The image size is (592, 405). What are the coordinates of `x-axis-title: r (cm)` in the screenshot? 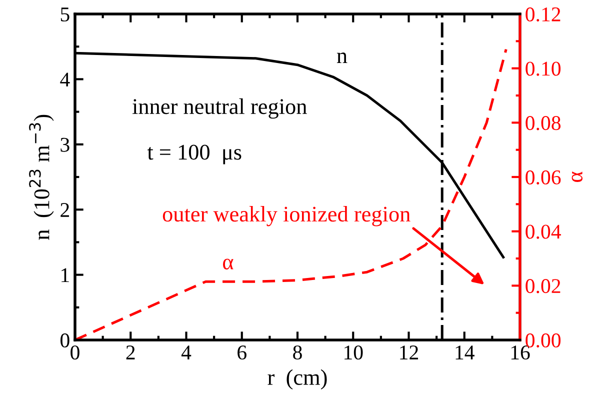 It's located at (297, 379).